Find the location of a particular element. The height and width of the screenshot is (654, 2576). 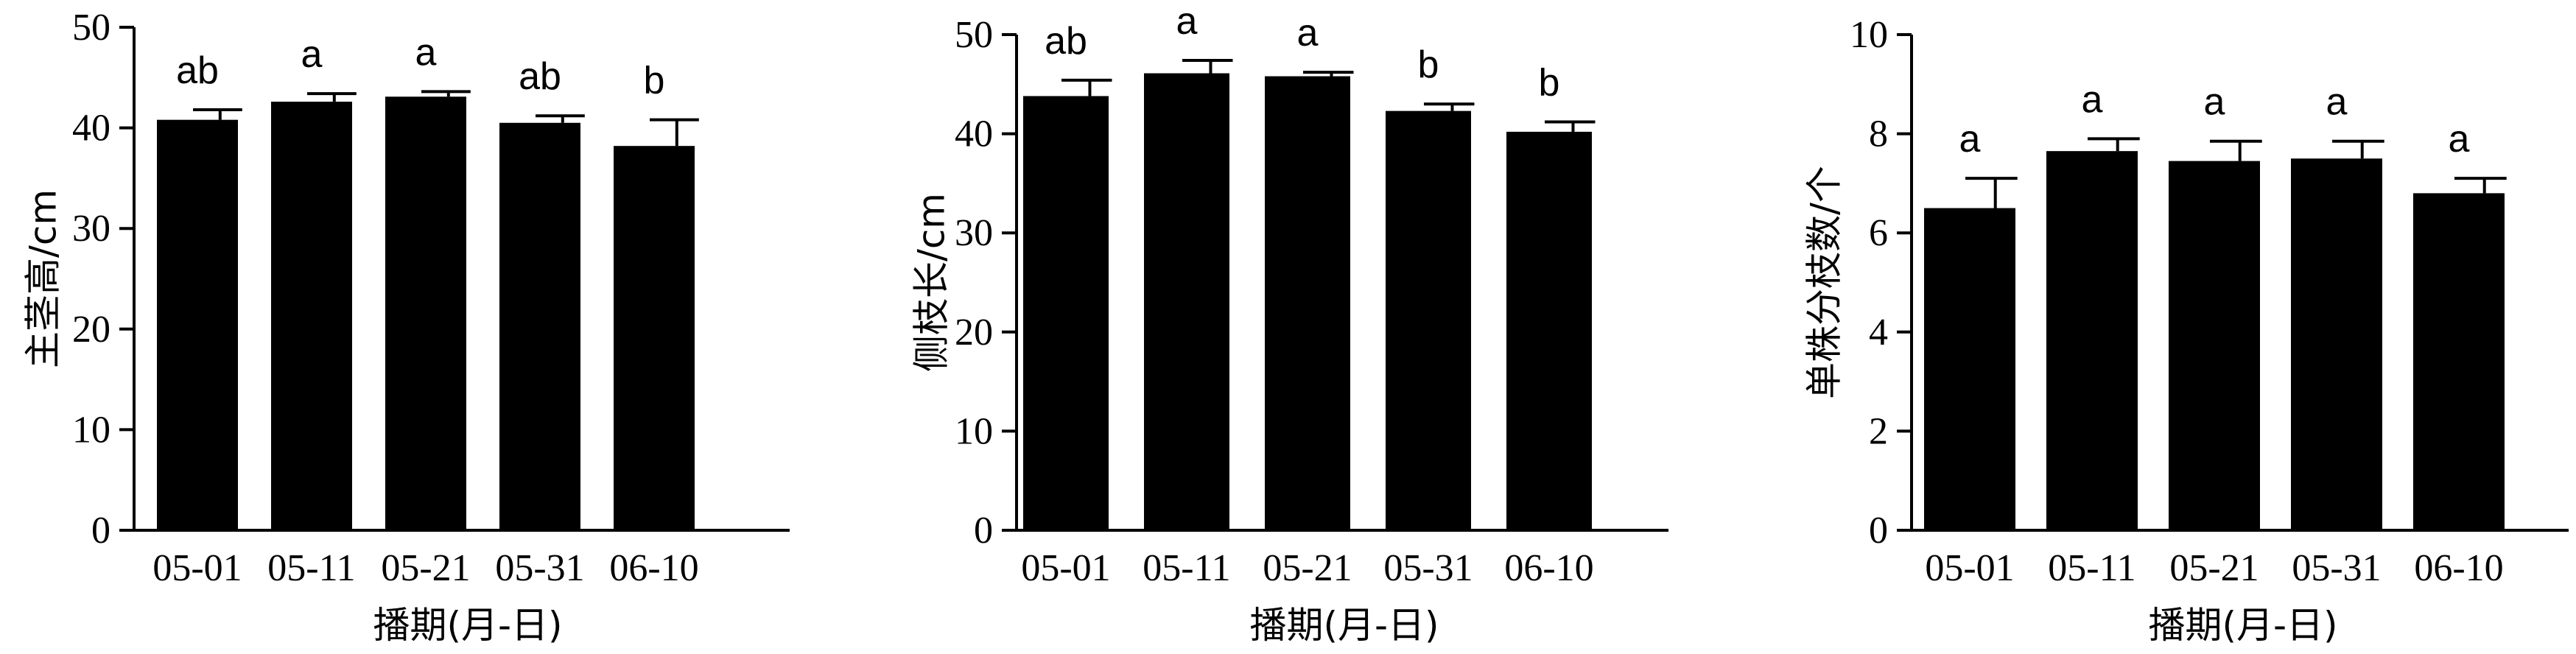

y-axis-title: 主茎高/cm is located at coordinates (43, 278).